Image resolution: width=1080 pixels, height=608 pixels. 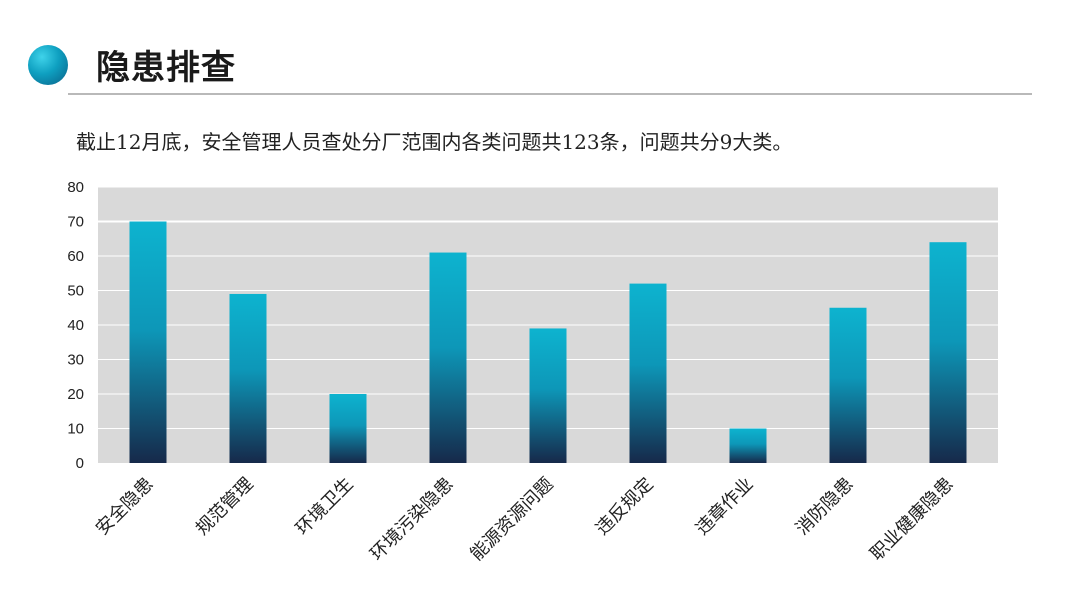 I want to click on y-tick-label: 70, so click(x=75, y=222).